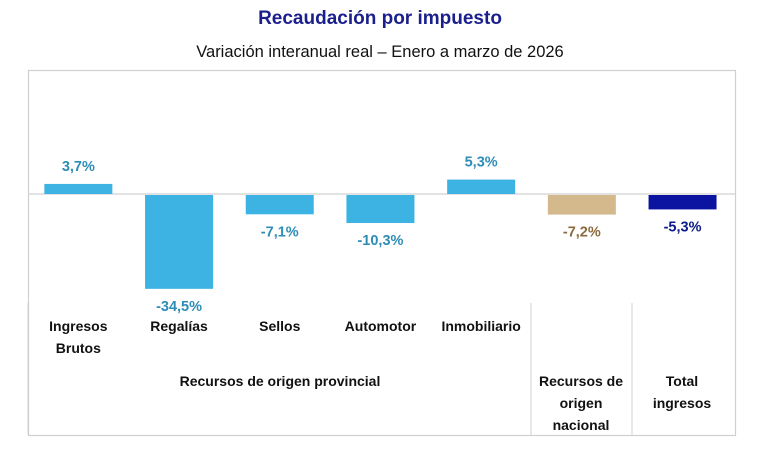  What do you see at coordinates (78, 167) in the screenshot?
I see `data-label: 3,7%` at bounding box center [78, 167].